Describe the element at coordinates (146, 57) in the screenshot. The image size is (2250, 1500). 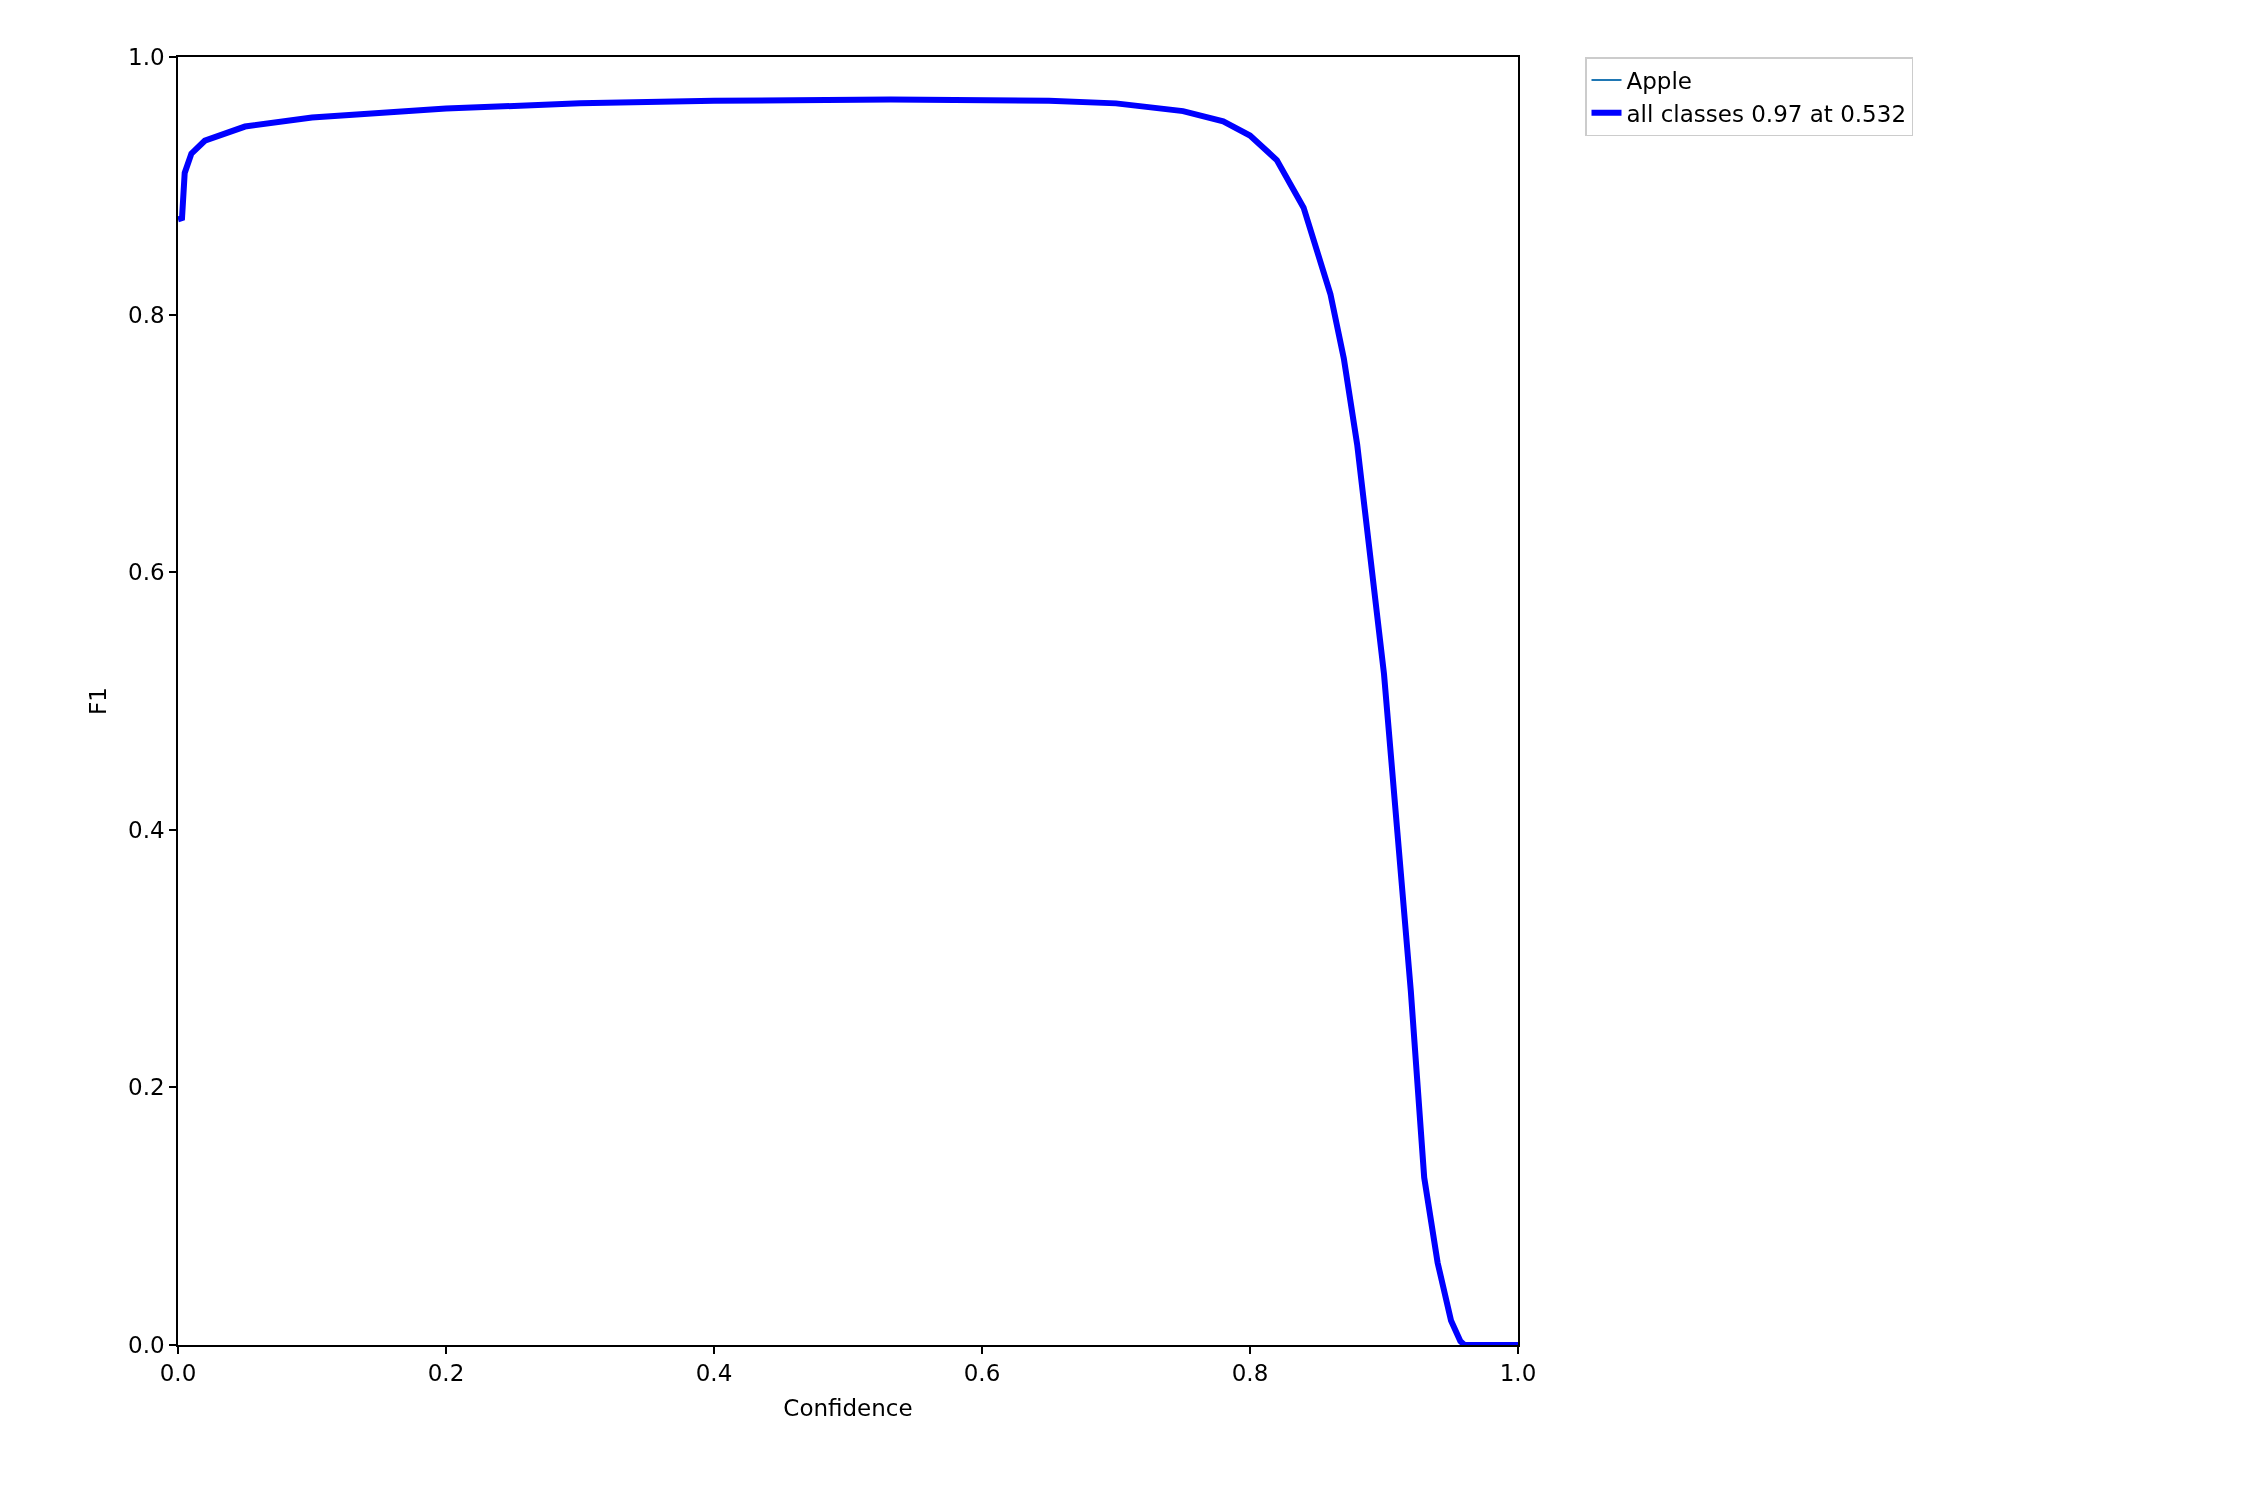
I see `y-tick-label: 1.0` at that location.